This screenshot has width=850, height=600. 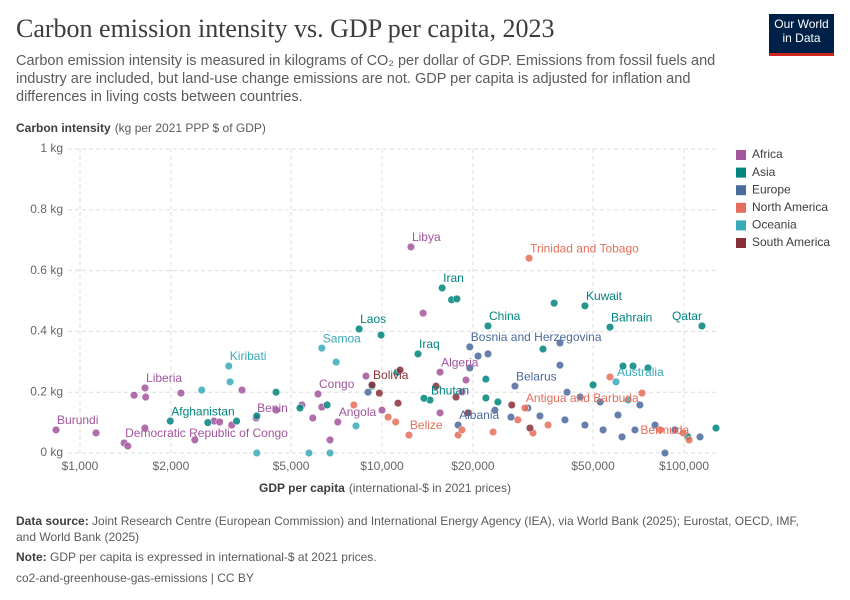 I want to click on note-label: Note:, so click(x=31, y=557).